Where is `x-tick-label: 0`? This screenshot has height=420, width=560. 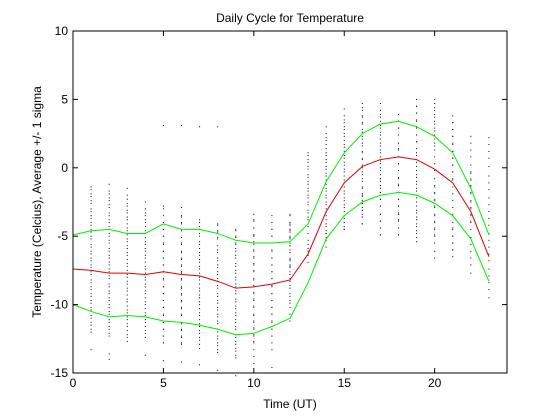 x-tick-label: 0 is located at coordinates (73, 383).